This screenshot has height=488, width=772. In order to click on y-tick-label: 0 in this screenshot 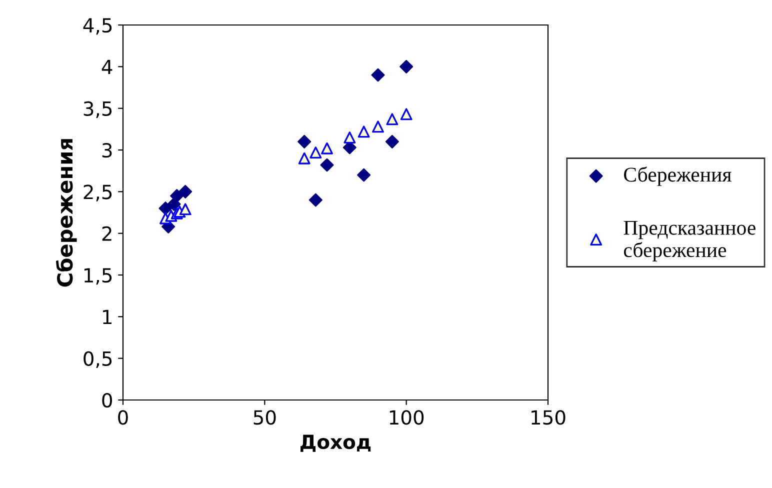, I will do `click(107, 400)`.